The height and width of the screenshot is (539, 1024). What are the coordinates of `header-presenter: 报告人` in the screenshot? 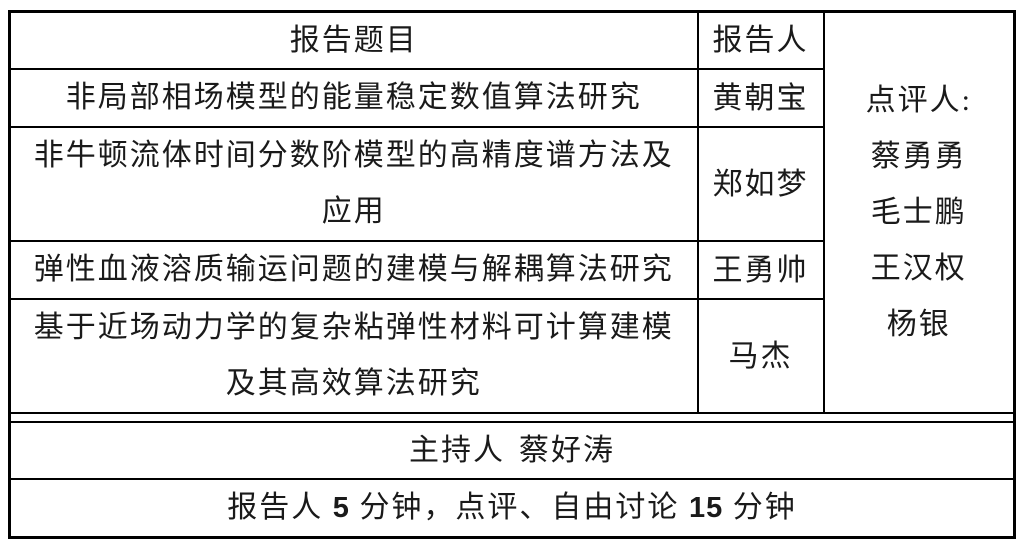 It's located at (761, 41).